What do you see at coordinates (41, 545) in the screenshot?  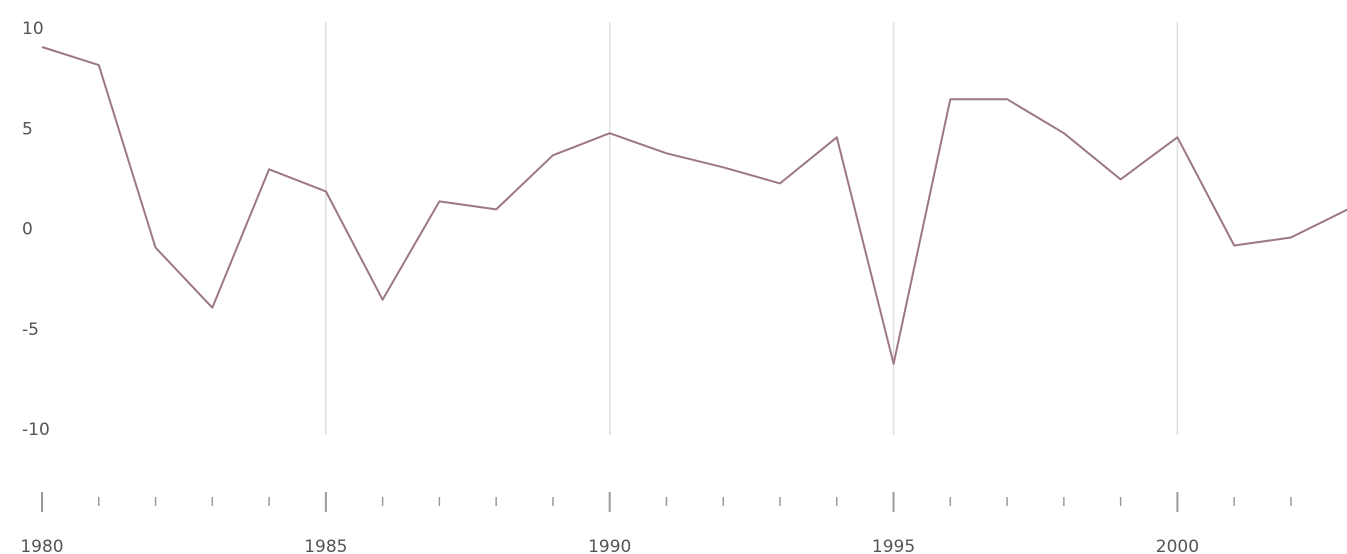 I see `x-tick-label-1980: 1980` at bounding box center [41, 545].